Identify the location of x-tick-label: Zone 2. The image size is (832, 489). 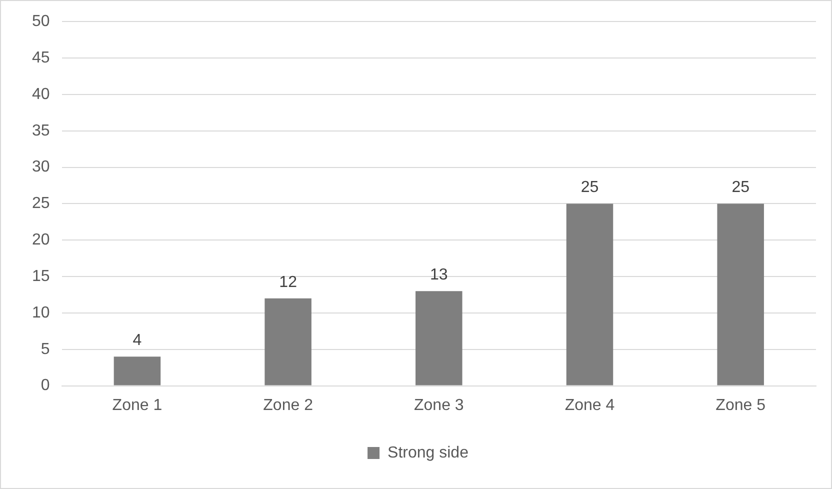
(288, 405).